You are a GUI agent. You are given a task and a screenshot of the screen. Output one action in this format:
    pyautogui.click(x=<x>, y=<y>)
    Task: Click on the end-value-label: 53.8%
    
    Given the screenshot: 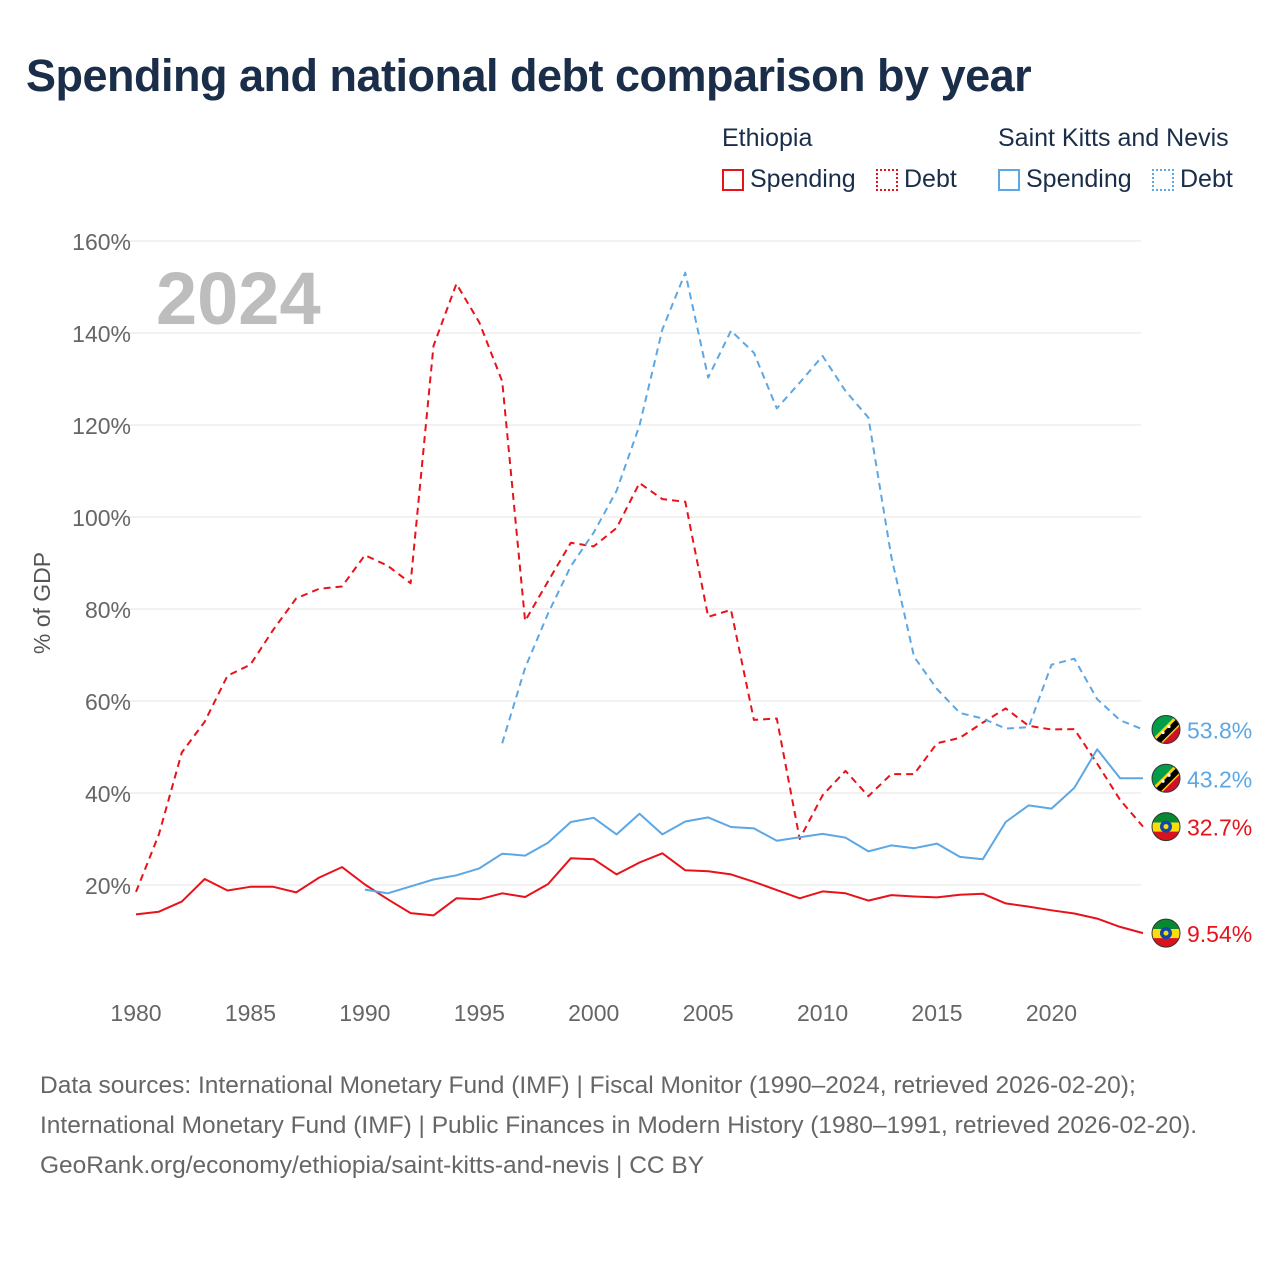 What is the action you would take?
    pyautogui.click(x=1219, y=731)
    